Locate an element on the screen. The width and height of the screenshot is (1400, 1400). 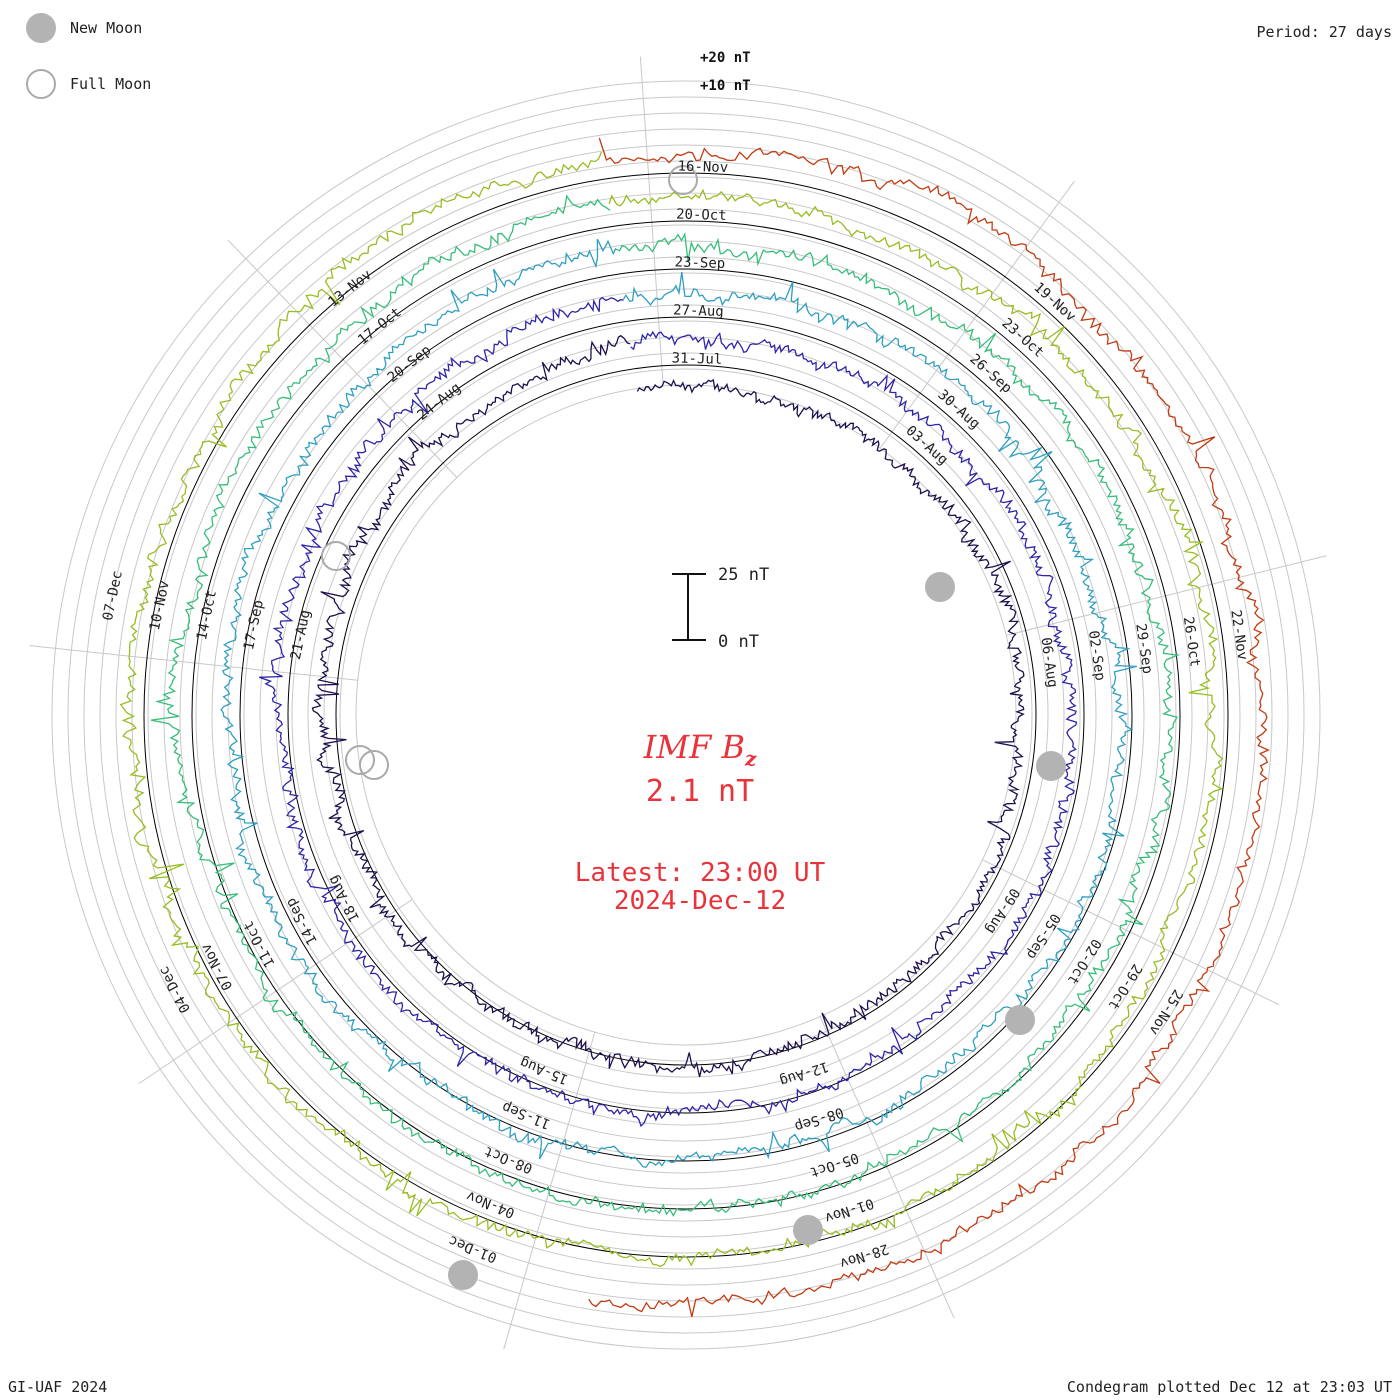
title-main: IMF B is located at coordinates (694, 747).